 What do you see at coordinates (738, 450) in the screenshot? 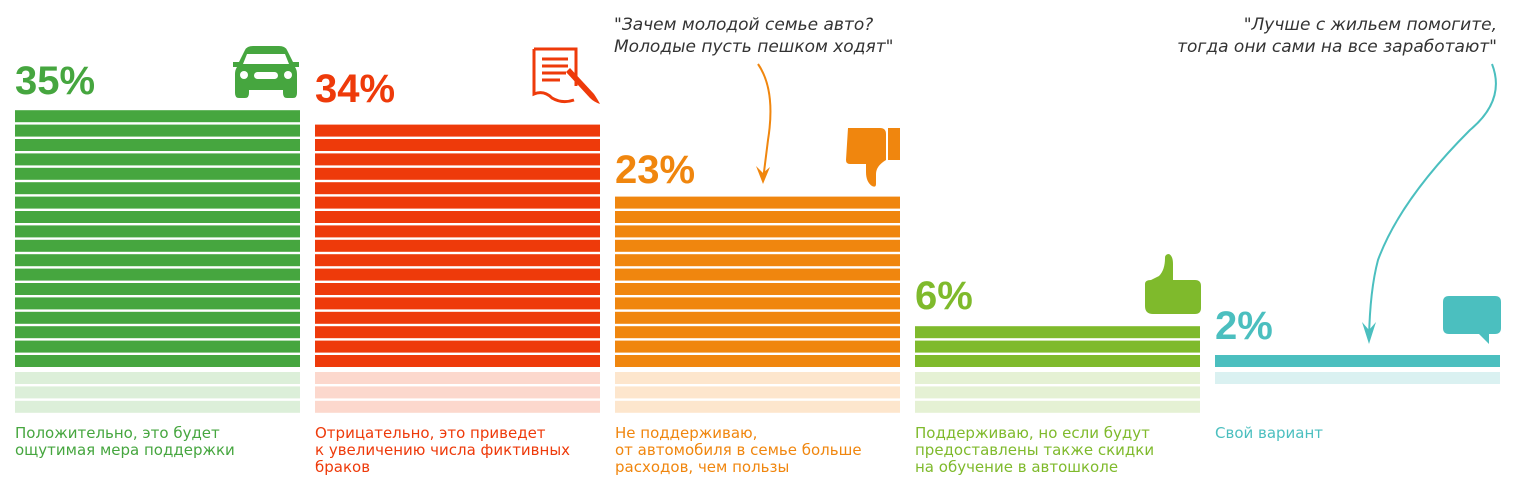
I see `caption-line: от автомобиля в семье больше` at bounding box center [738, 450].